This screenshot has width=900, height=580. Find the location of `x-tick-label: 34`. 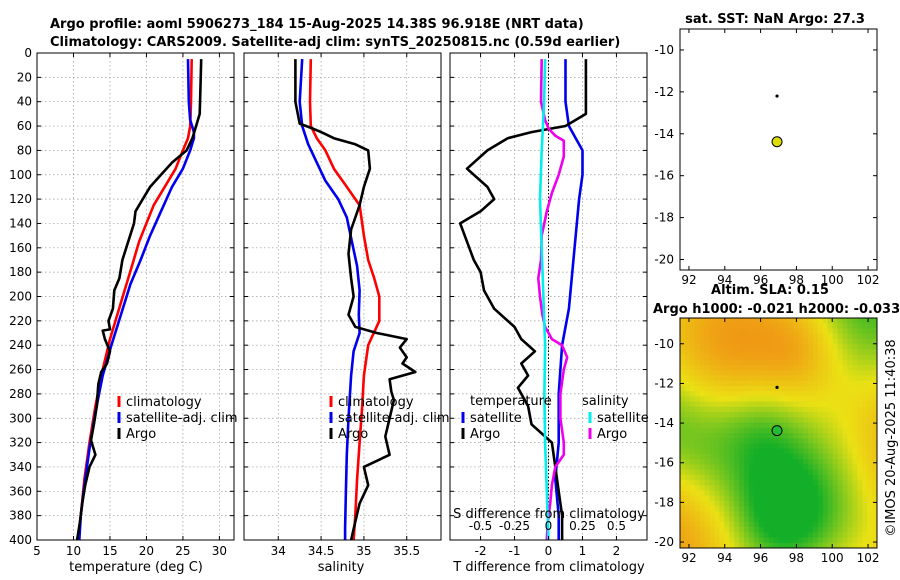

x-tick-label: 34 is located at coordinates (278, 551).